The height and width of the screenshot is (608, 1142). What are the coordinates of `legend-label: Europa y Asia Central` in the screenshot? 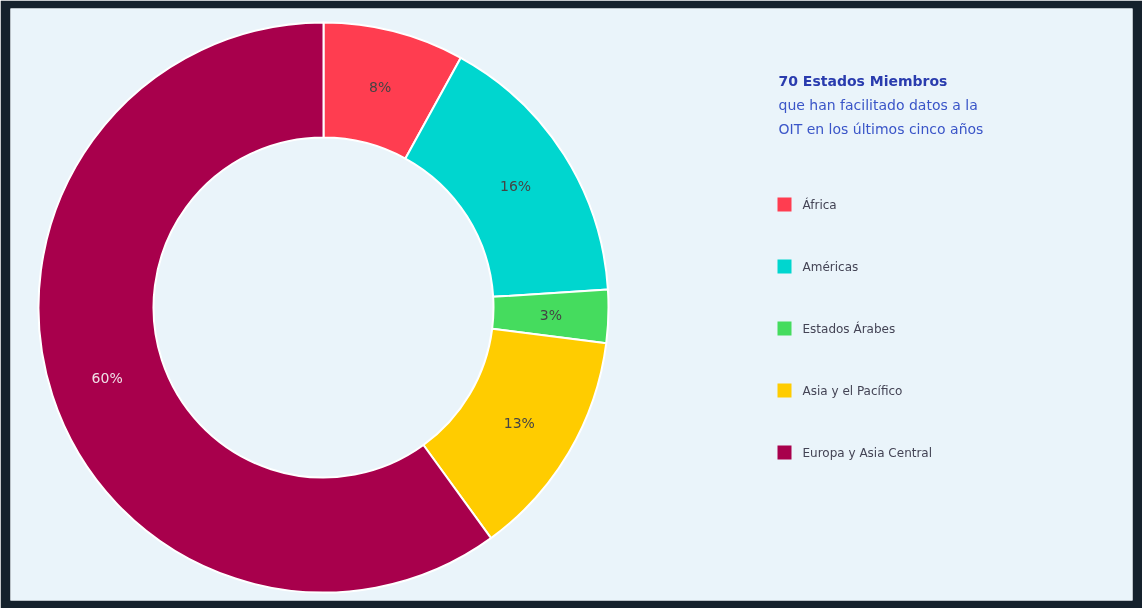 It's located at (867, 452).